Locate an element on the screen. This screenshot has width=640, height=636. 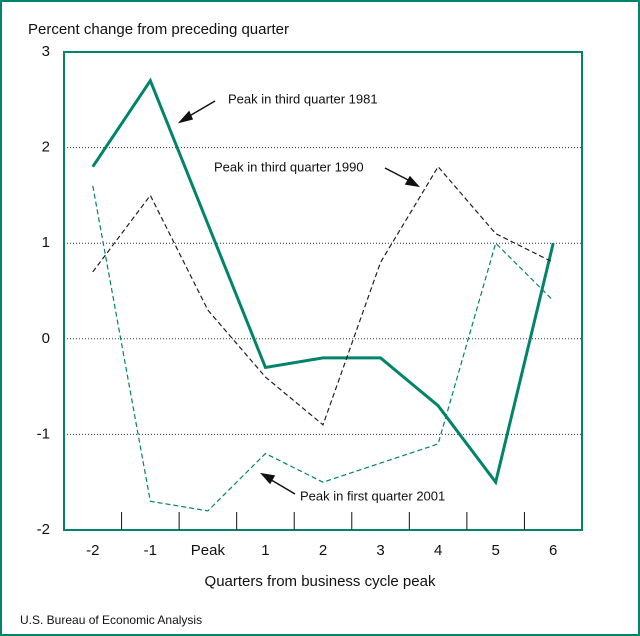
y-tick-label: 2 is located at coordinates (46, 147).